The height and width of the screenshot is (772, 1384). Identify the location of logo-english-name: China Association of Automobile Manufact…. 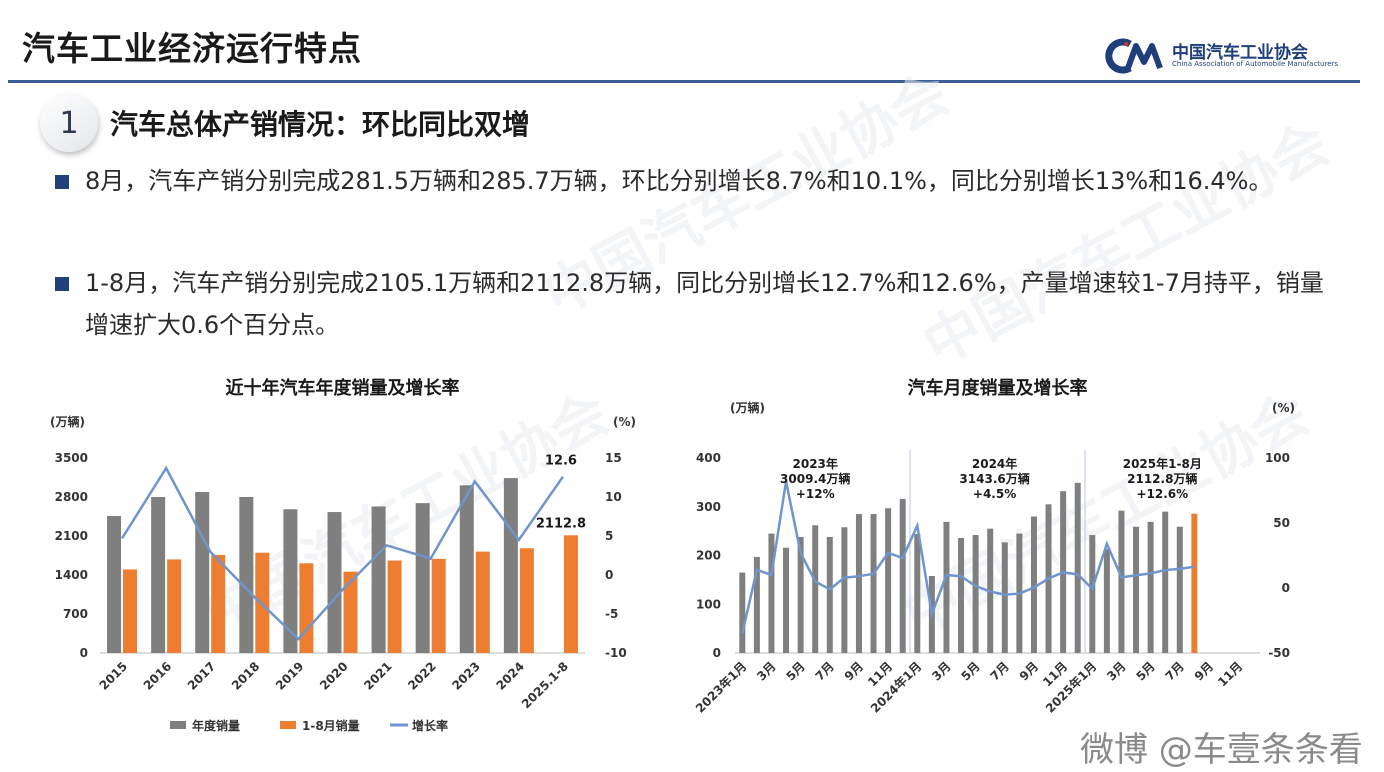
(1255, 64).